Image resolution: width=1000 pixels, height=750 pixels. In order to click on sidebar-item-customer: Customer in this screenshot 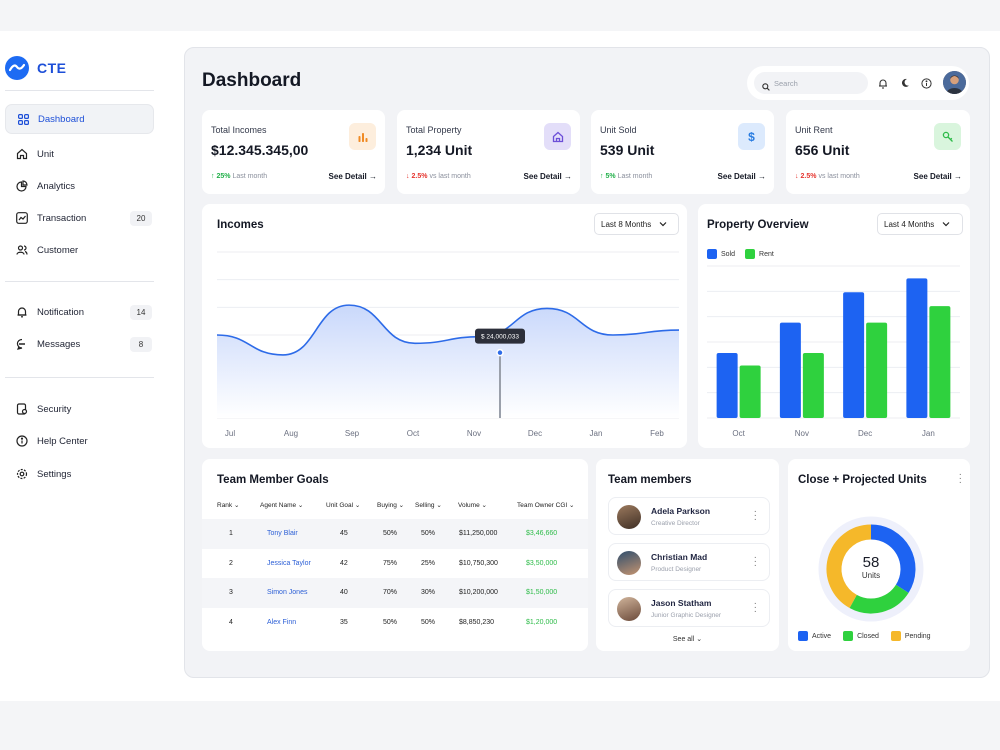, I will do `click(79, 250)`.